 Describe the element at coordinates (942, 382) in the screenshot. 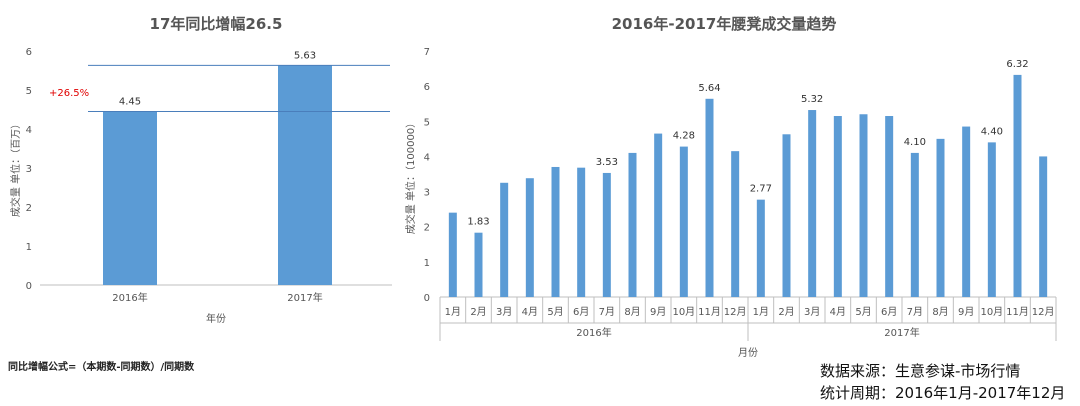

I see `source-info: 数据来源：生意参谋-市场行情 统计周期：2016年1月-2017年12月` at that location.